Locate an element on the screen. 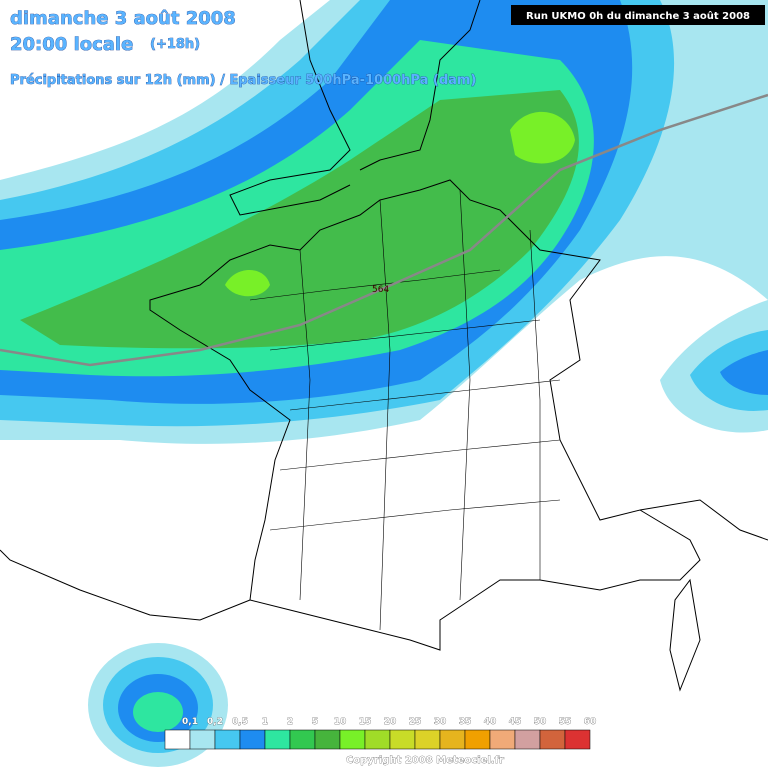 The width and height of the screenshot is (768, 768). copyright: Copyright 2008 Meteociel.fr is located at coordinates (425, 760).